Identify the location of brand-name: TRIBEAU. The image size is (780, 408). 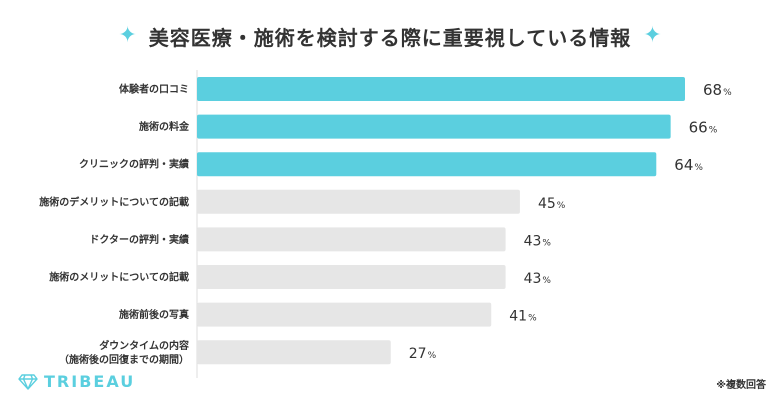
(90, 381).